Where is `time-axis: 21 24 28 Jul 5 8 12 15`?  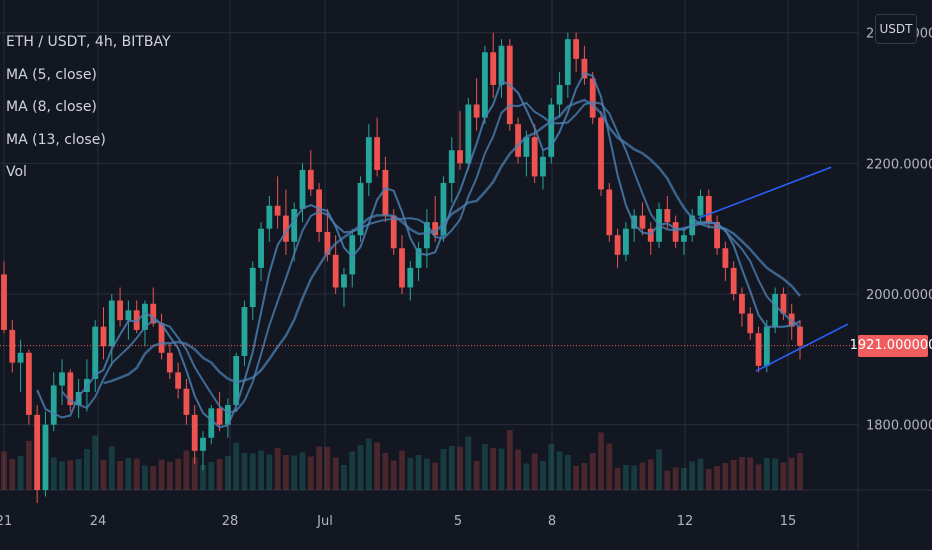 time-axis: 21 24 28 Jul 5 8 12 15 is located at coordinates (398, 521).